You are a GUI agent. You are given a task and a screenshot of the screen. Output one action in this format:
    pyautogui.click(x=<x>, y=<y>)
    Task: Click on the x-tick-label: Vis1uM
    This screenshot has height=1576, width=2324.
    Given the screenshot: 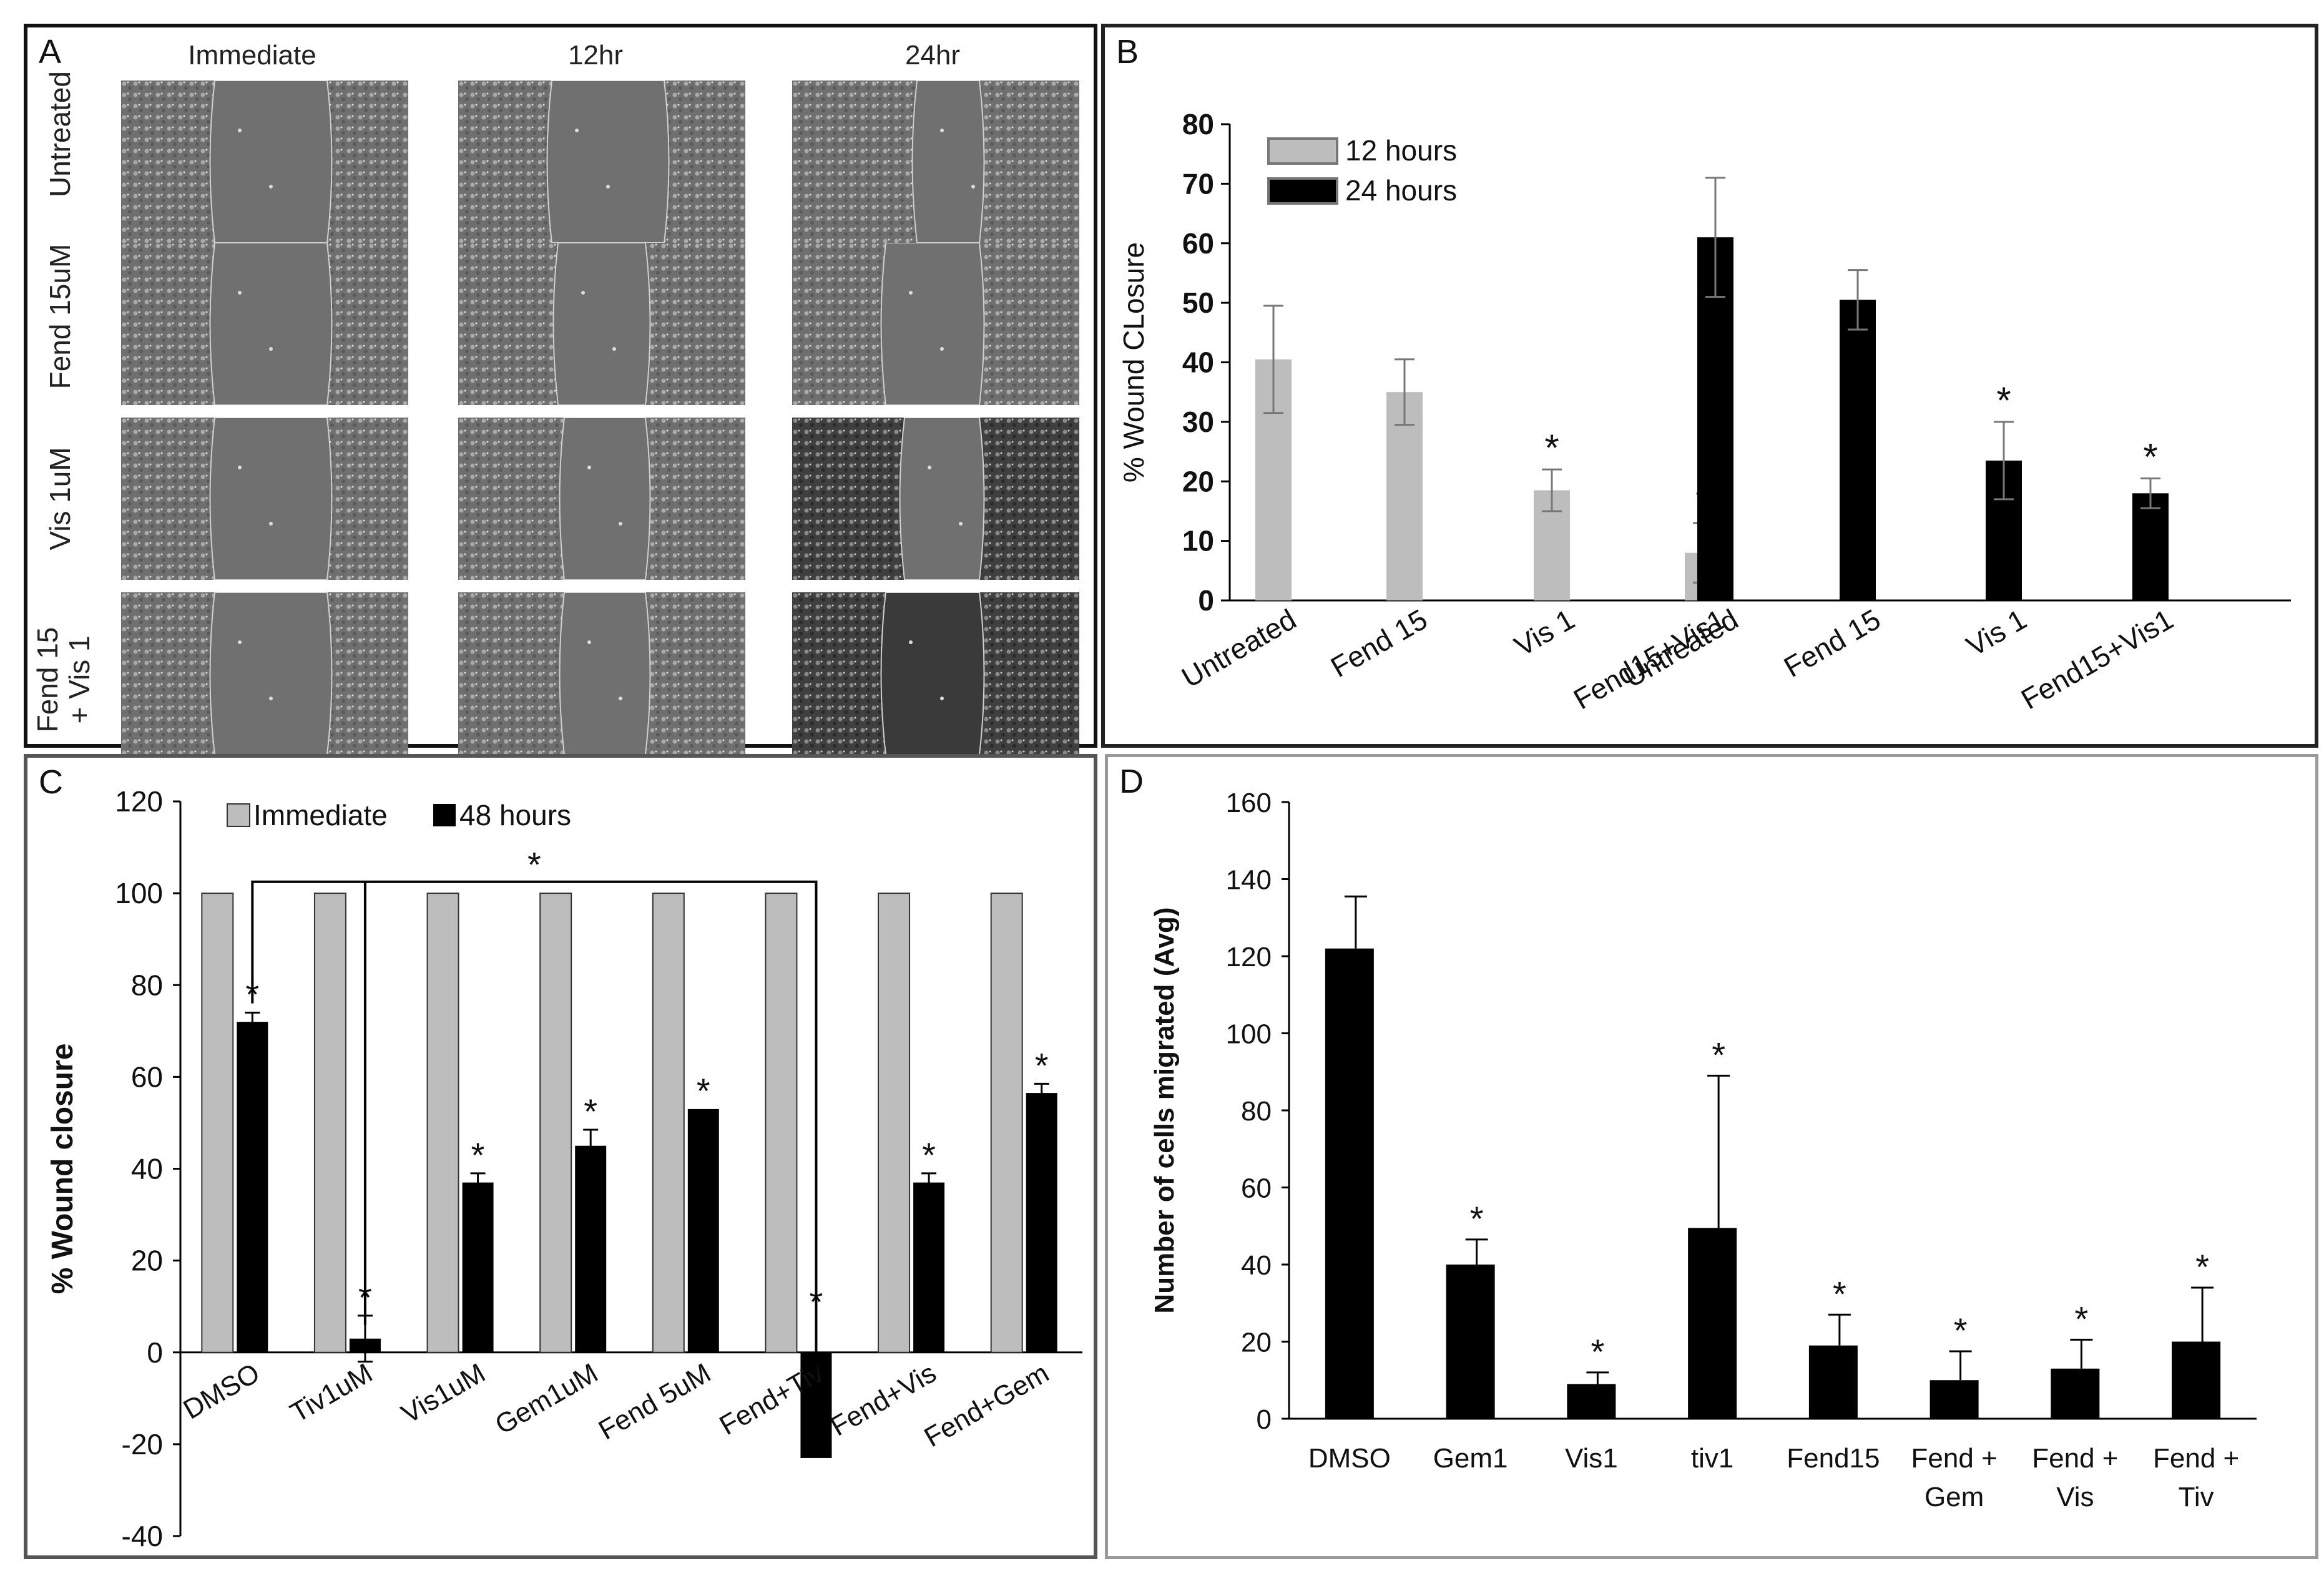 What is the action you would take?
    pyautogui.click(x=443, y=1393)
    